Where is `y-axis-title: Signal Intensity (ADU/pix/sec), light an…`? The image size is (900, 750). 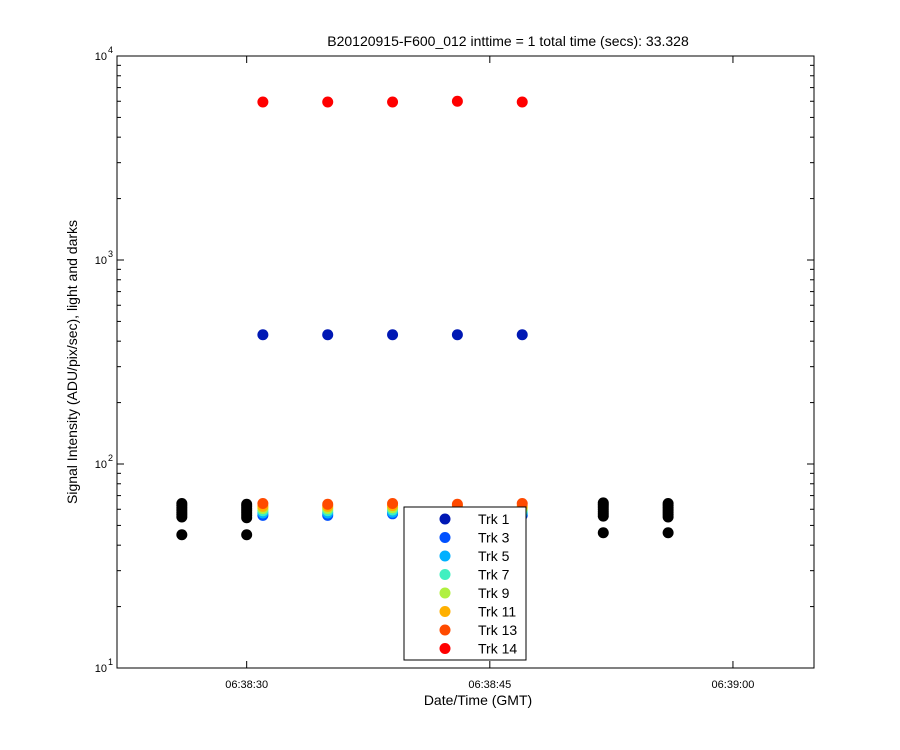 y-axis-title: Signal Intensity (ADU/pix/sec), light an… is located at coordinates (72, 362).